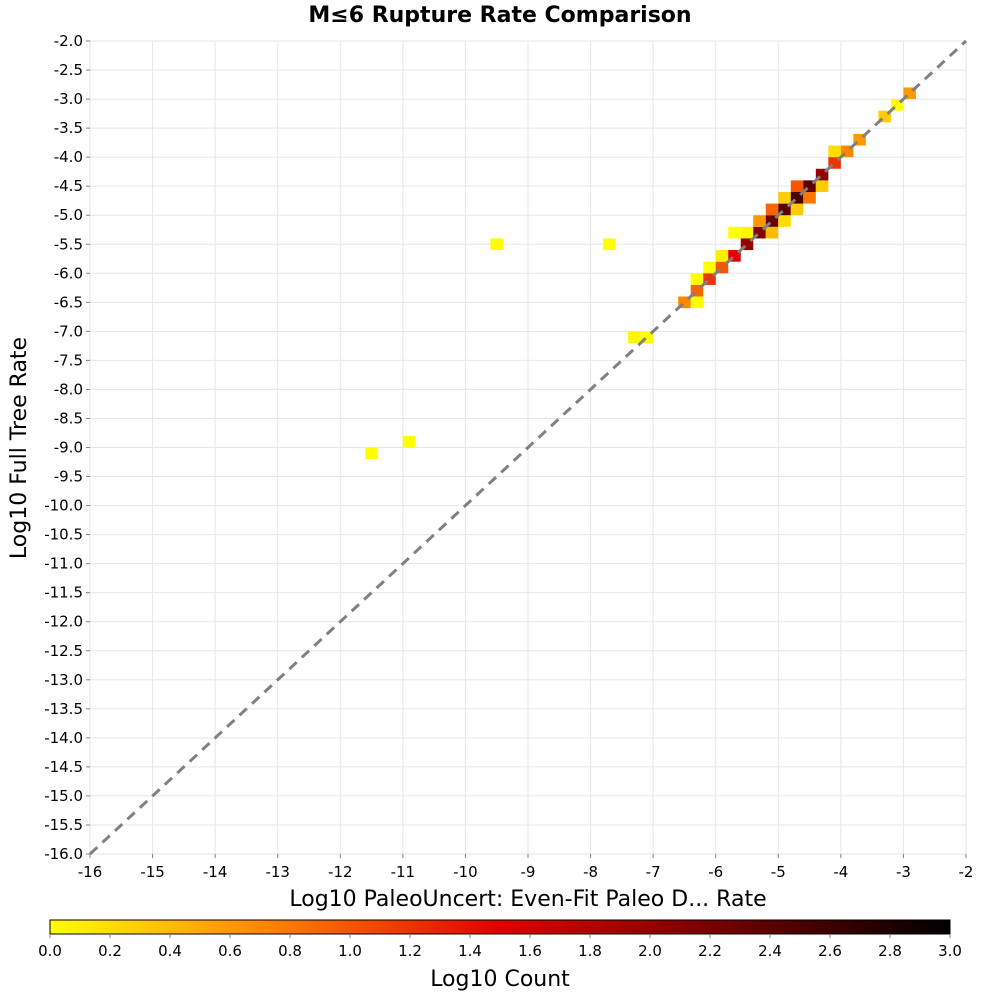 This screenshot has height=1000, width=1000. I want to click on y-tick-label: -15.5, so click(63, 825).